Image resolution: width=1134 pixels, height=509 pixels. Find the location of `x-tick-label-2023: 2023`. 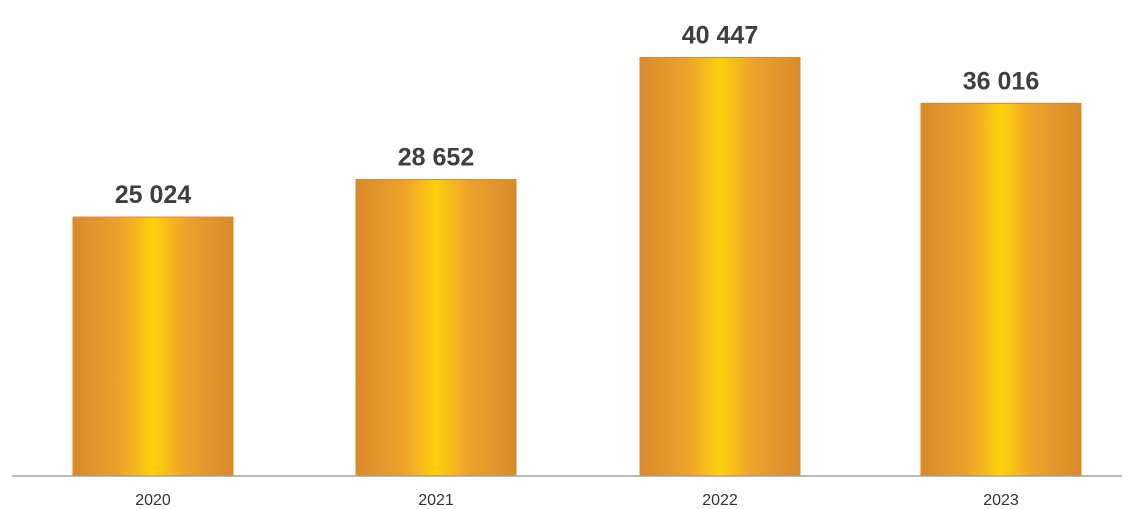

x-tick-label-2023: 2023 is located at coordinates (1001, 500).